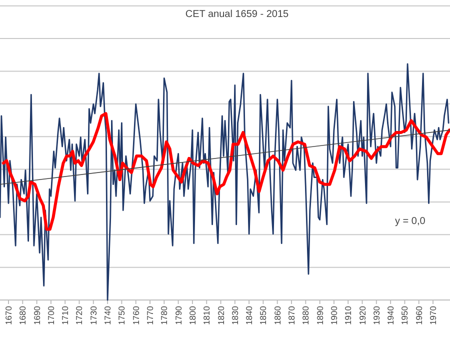 Image resolution: width=450 pixels, height=337 pixels. I want to click on annotation: y = 0,0, so click(410, 221).